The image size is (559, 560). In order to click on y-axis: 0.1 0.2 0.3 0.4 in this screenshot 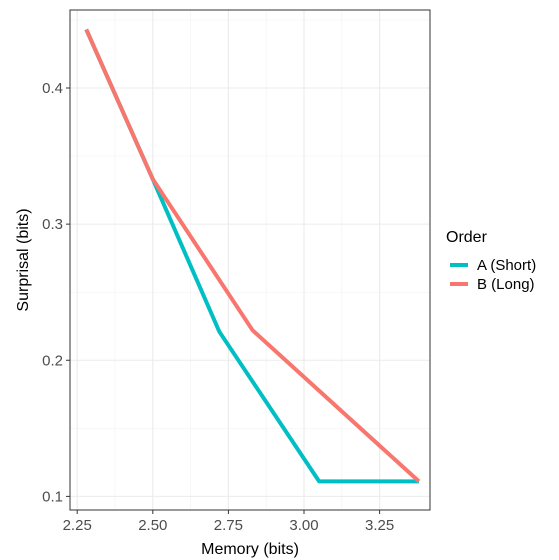, I will do `click(56, 292)`.